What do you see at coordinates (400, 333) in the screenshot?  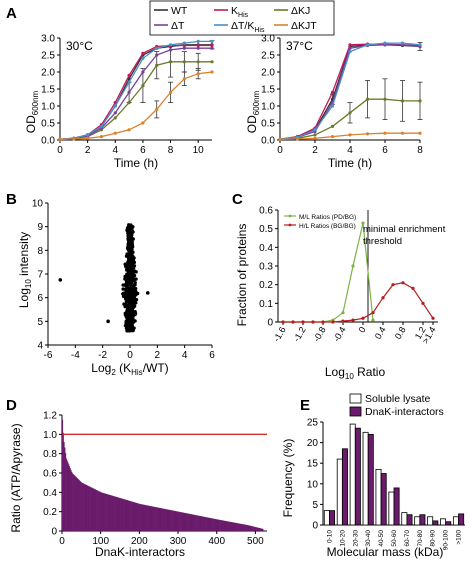 I see `c-x-tick-label: 0.8` at bounding box center [400, 333].